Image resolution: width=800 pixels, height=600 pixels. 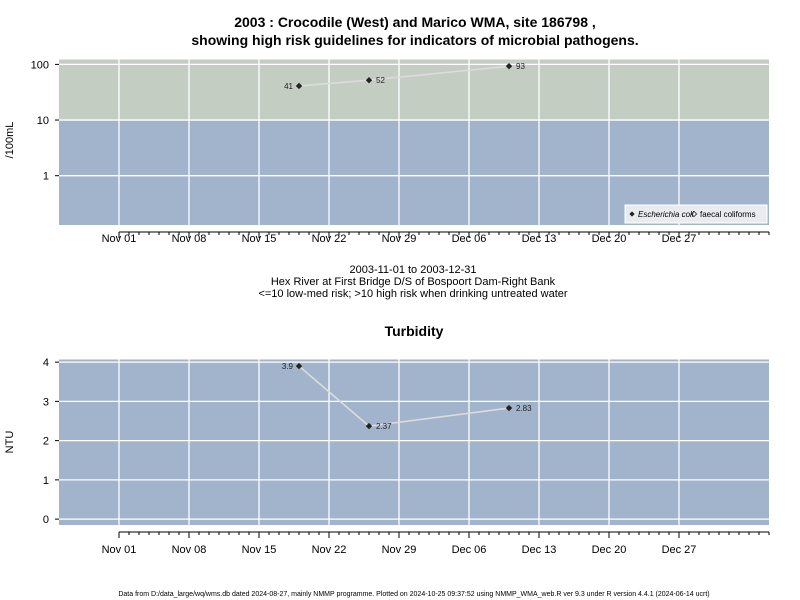 I want to click on data-label: 52, so click(x=380, y=80).